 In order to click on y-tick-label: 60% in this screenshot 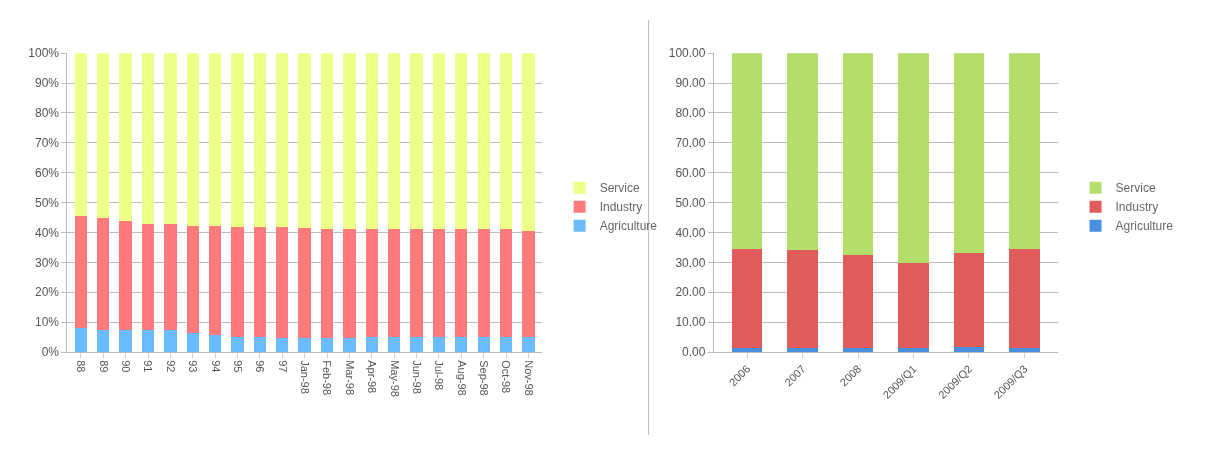, I will do `click(47, 172)`.